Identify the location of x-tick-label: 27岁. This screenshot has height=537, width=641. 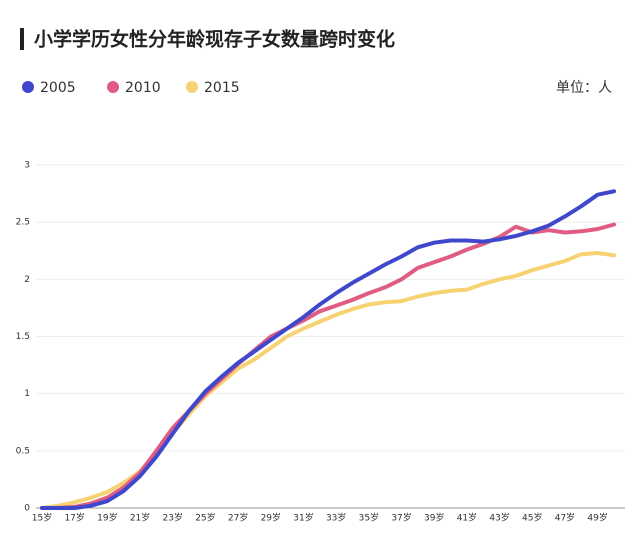
(238, 518).